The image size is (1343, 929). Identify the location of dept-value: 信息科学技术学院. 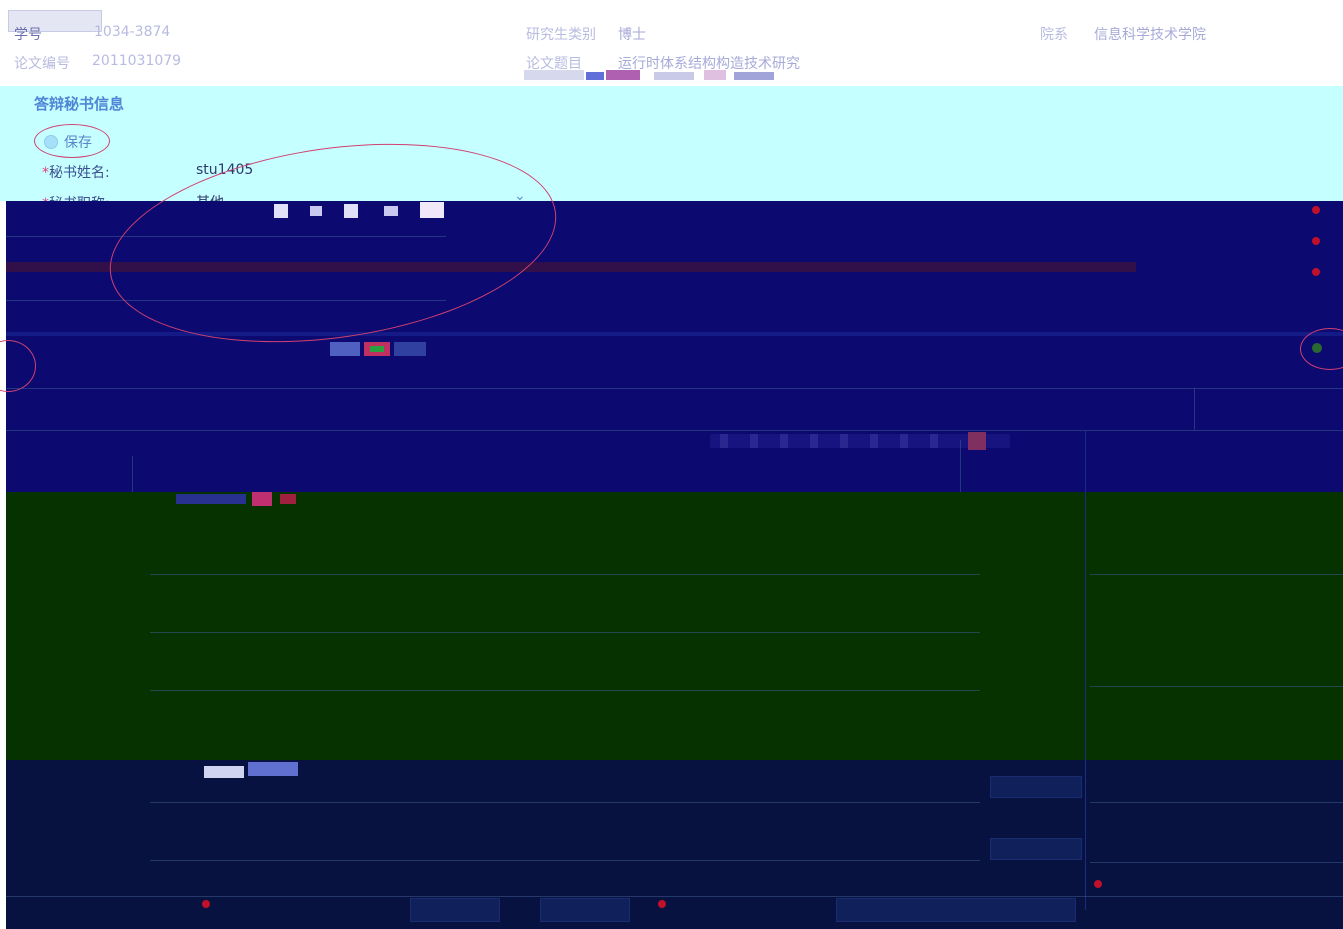
(1150, 35).